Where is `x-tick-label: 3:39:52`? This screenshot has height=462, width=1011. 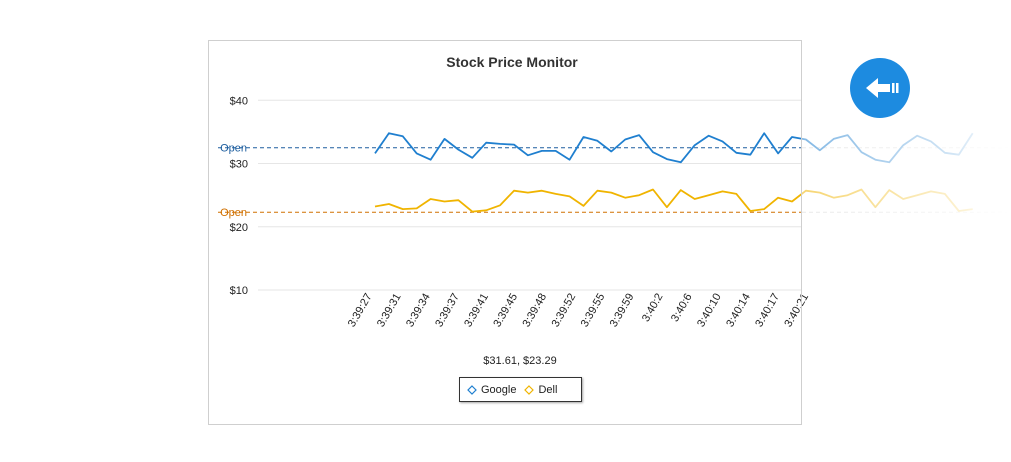 x-tick-label: 3:39:52 is located at coordinates (564, 311).